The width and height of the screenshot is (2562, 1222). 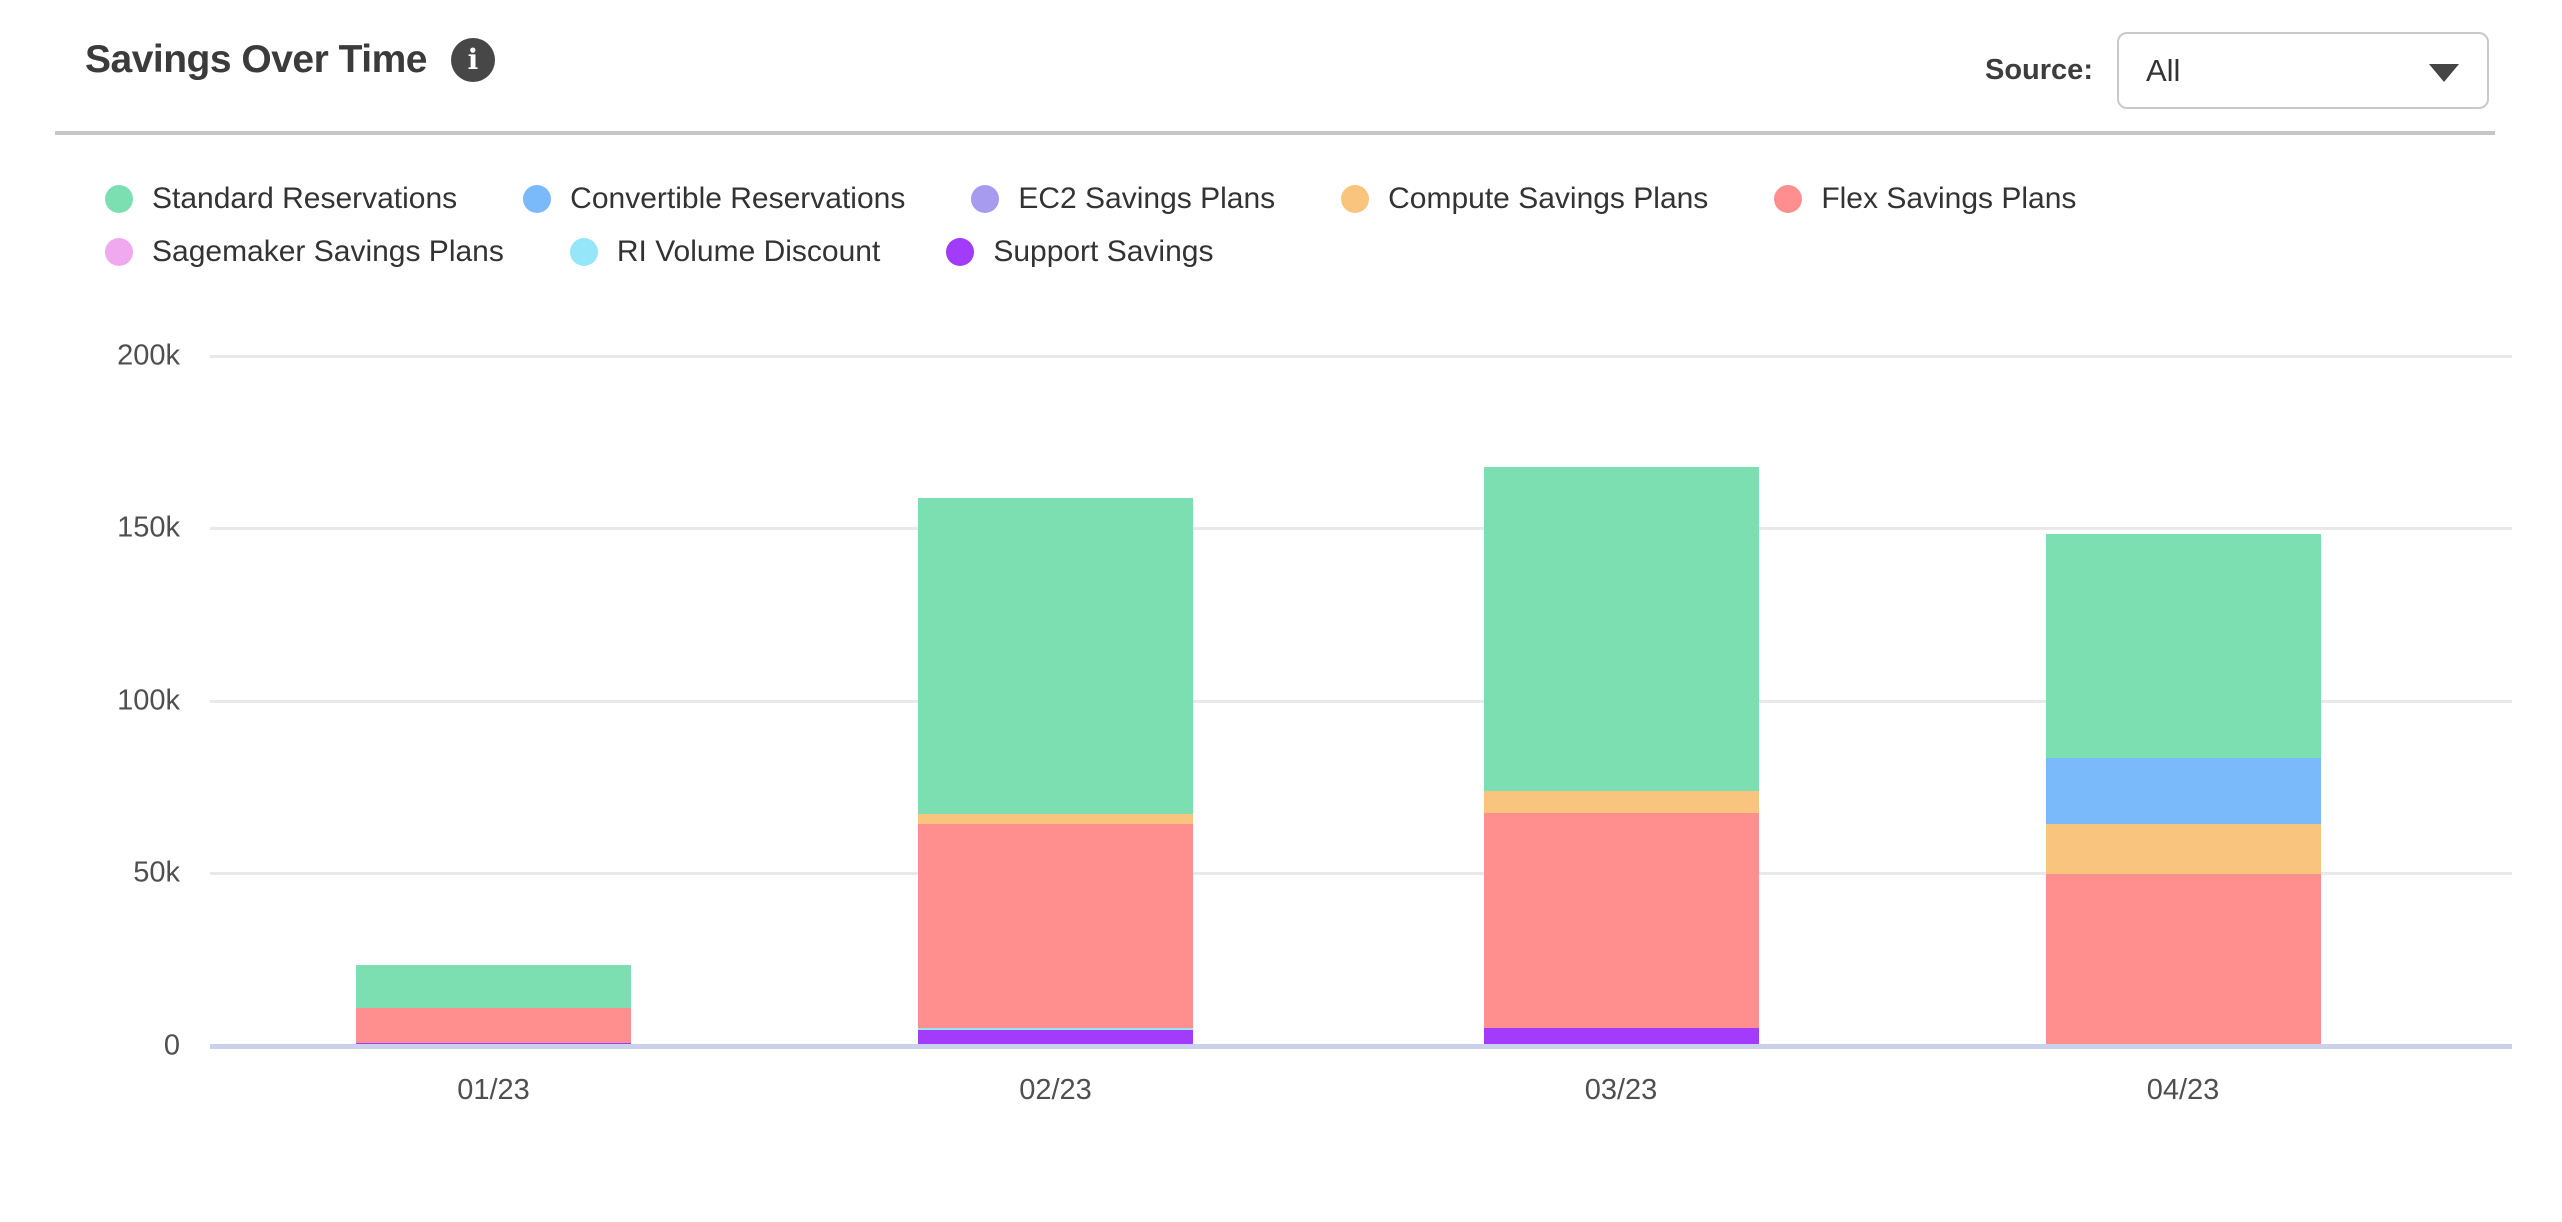 I want to click on y-axis-tick-label: 0, so click(x=171, y=1045).